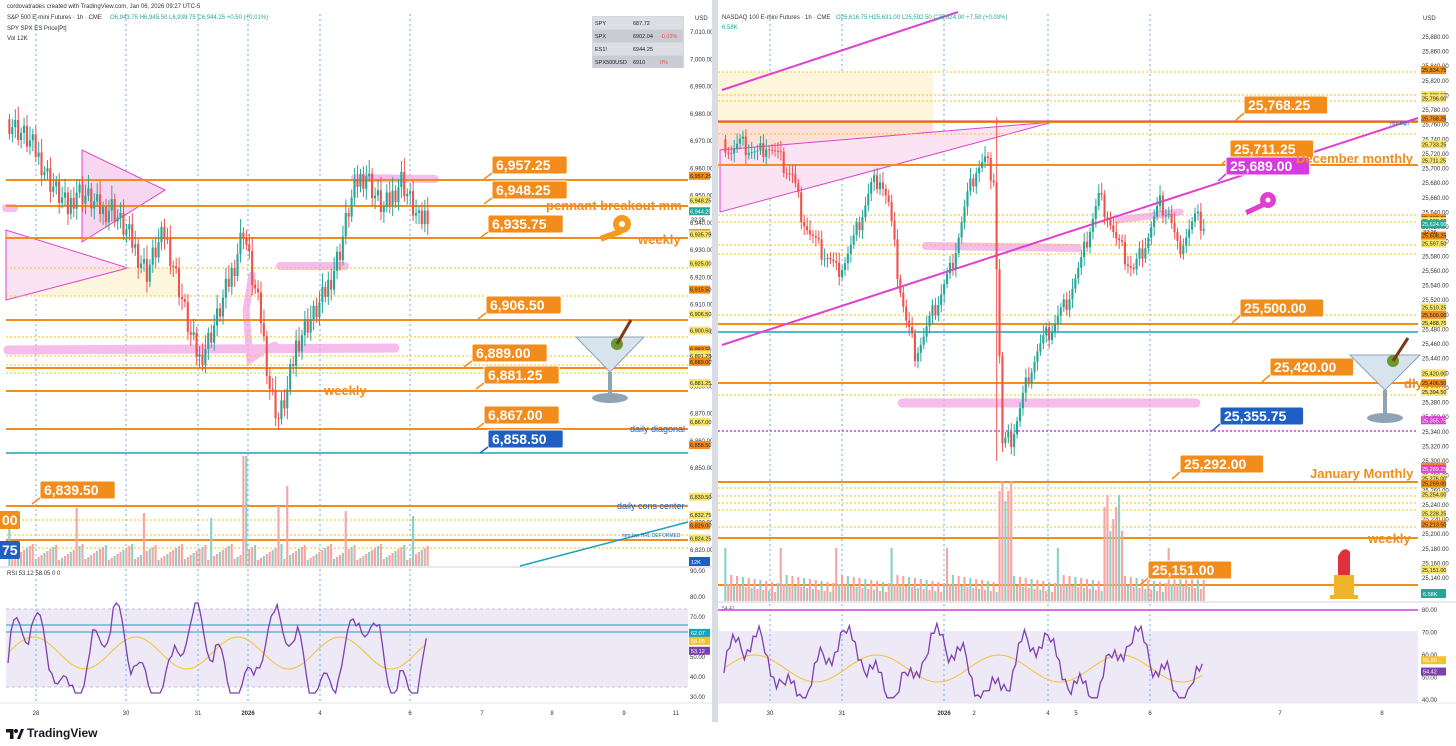  I want to click on panel-divider, so click(715, 361).